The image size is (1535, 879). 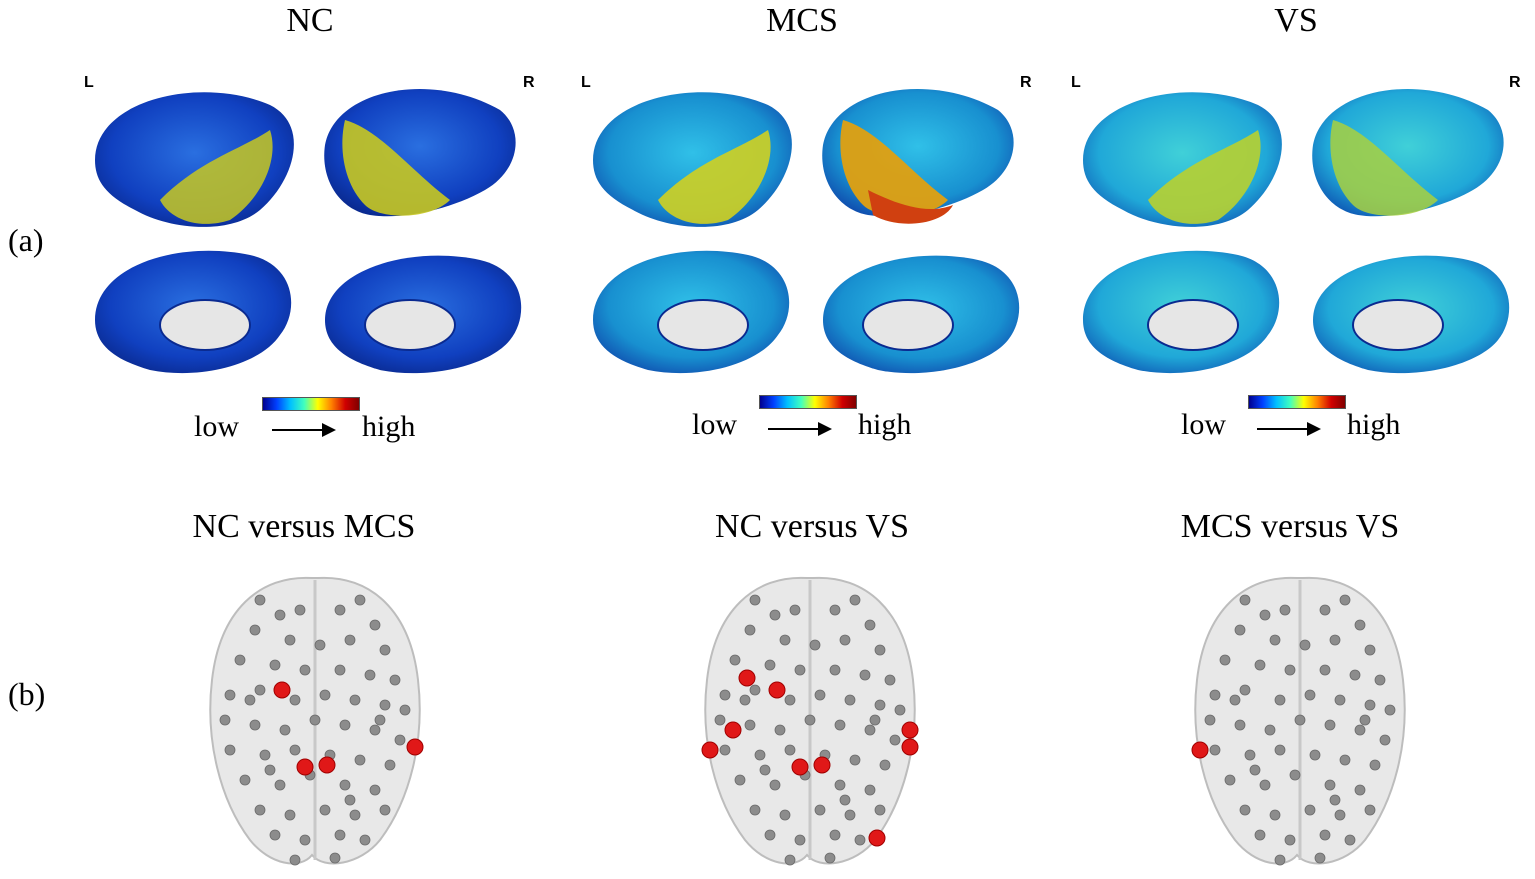 I want to click on group-title-nc: NC, so click(x=310, y=20).